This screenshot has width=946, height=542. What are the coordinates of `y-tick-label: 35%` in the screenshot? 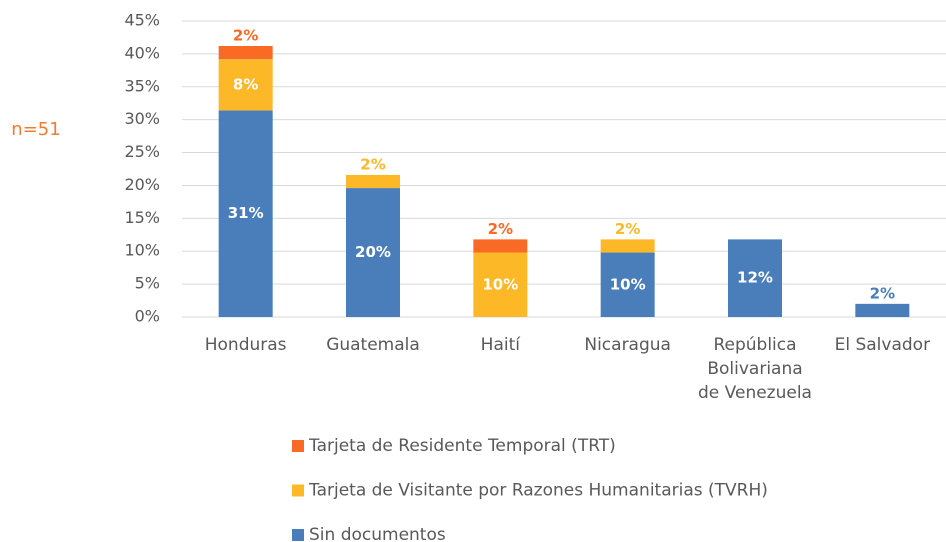 It's located at (142, 85).